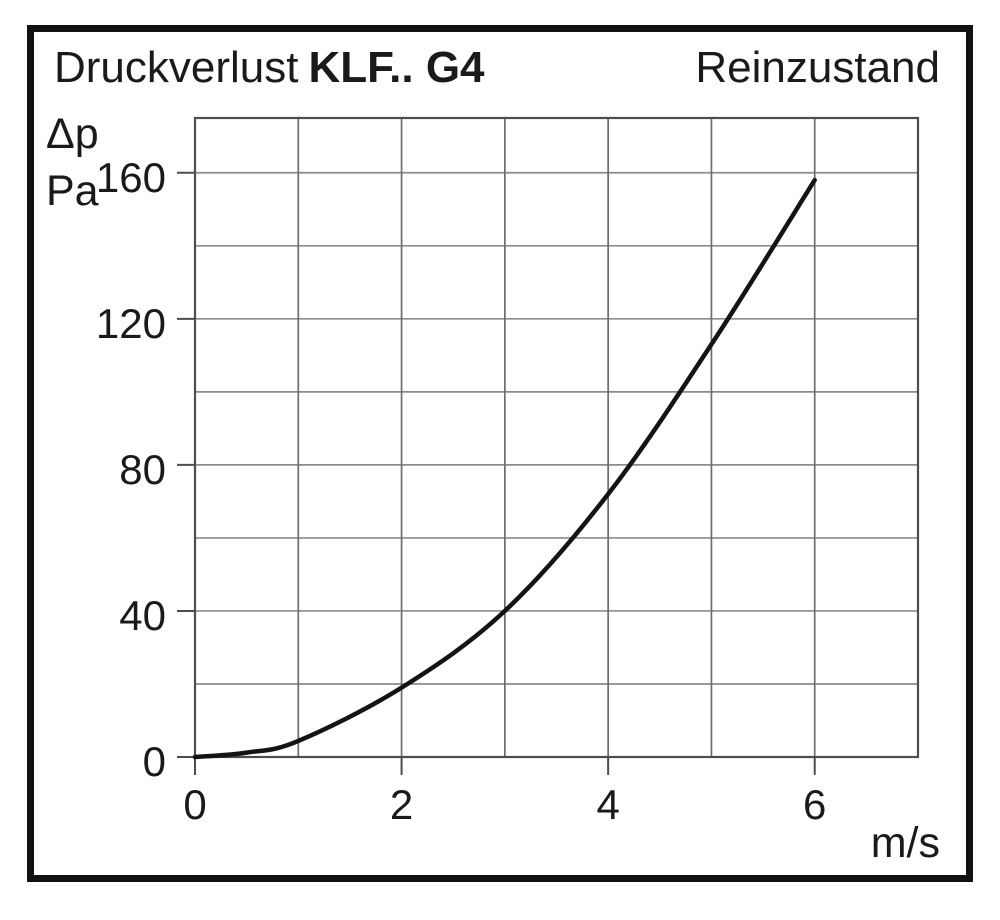  I want to click on y-tick-label: 0, so click(154, 761).